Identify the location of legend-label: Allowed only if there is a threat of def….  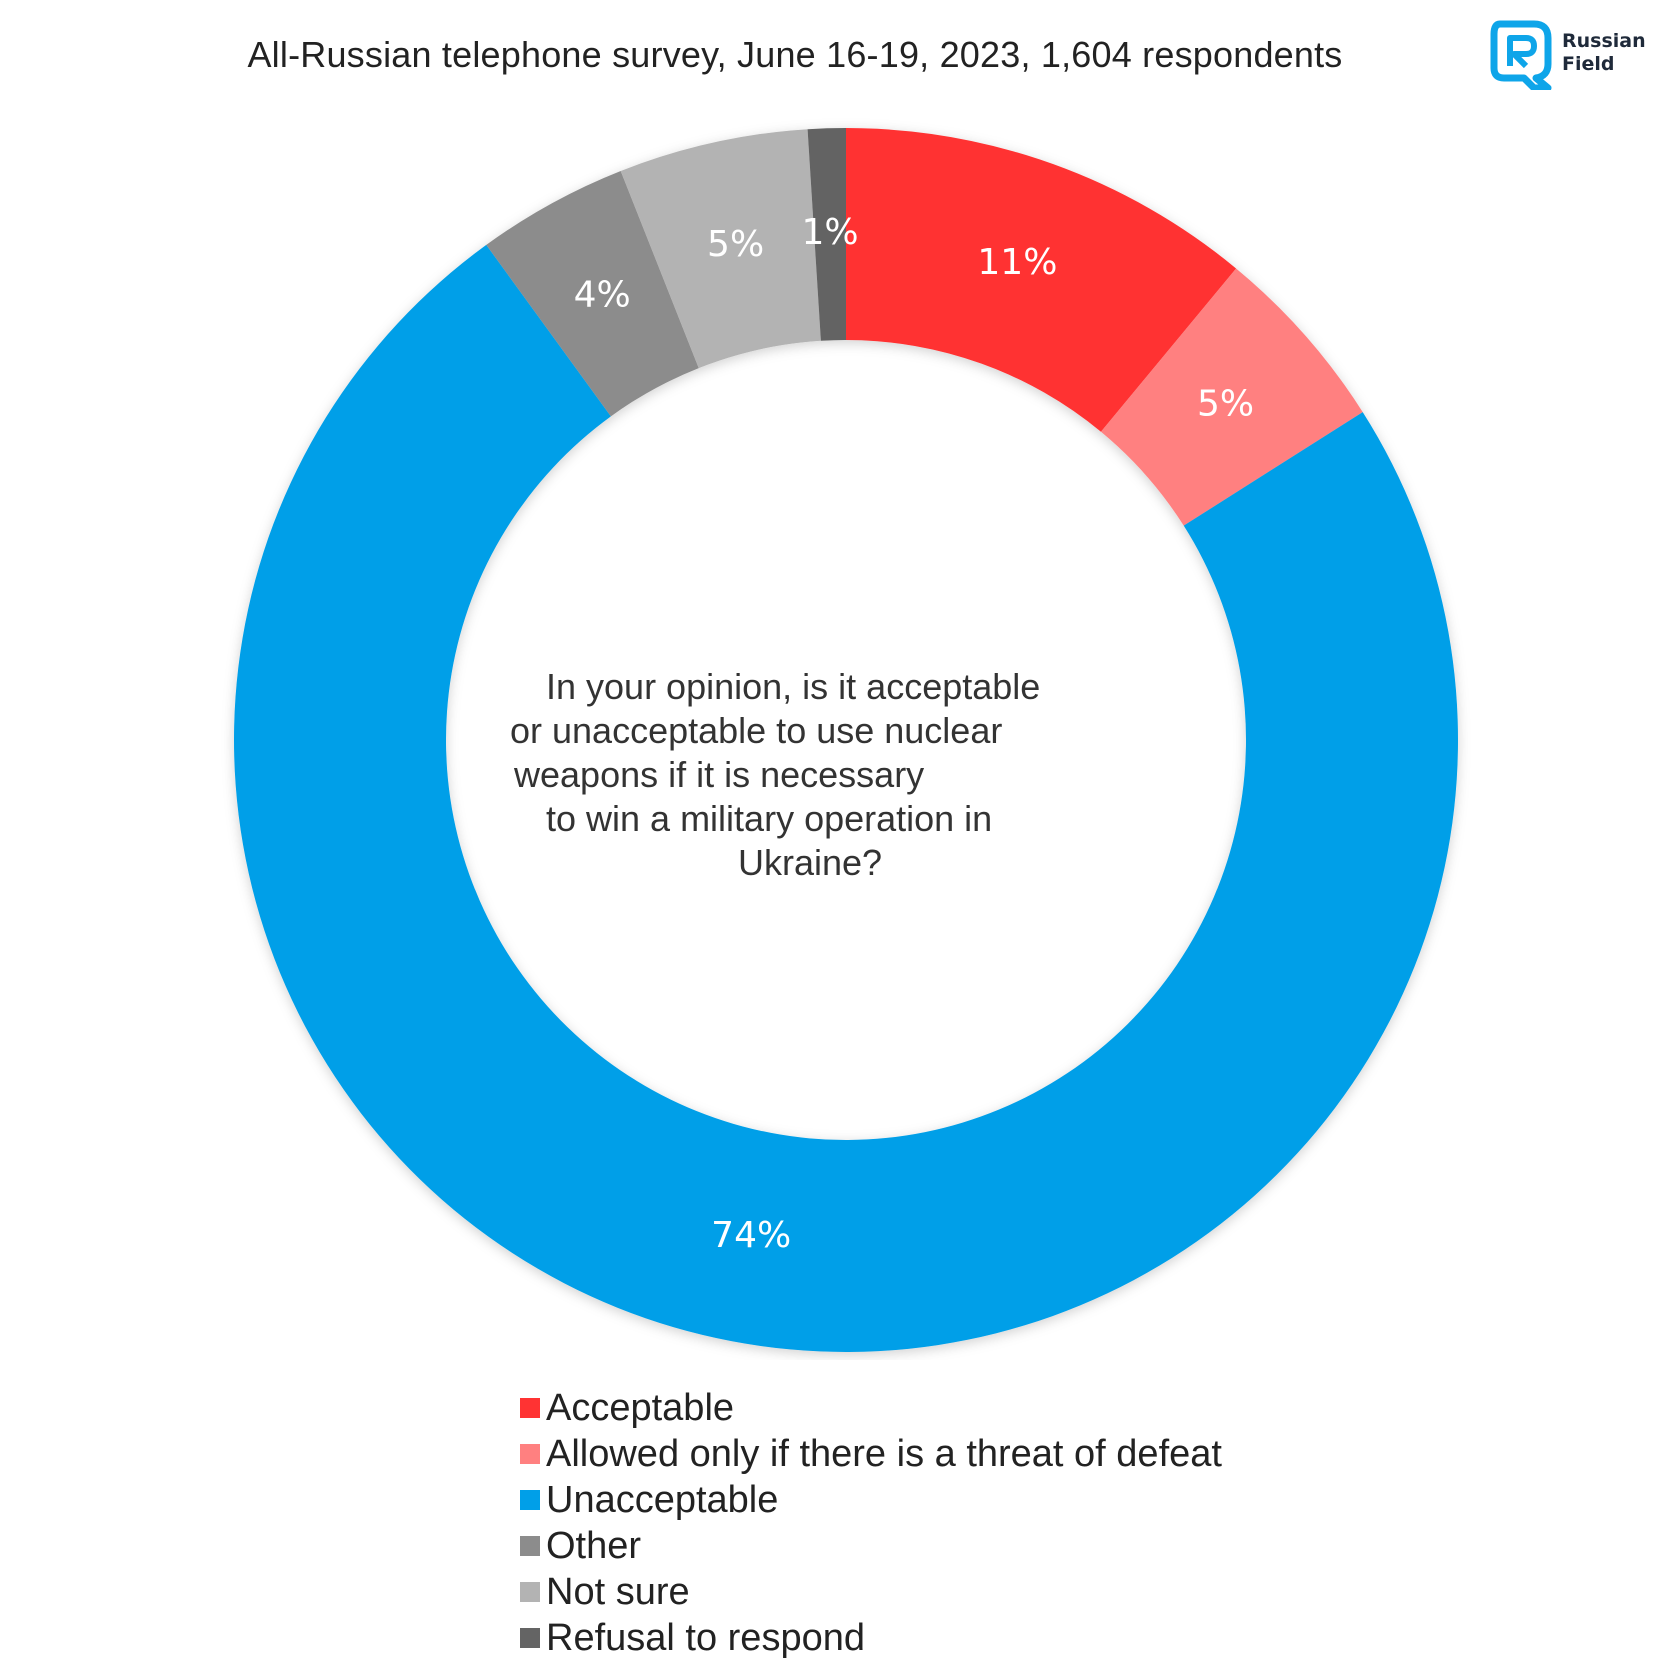
(884, 1453).